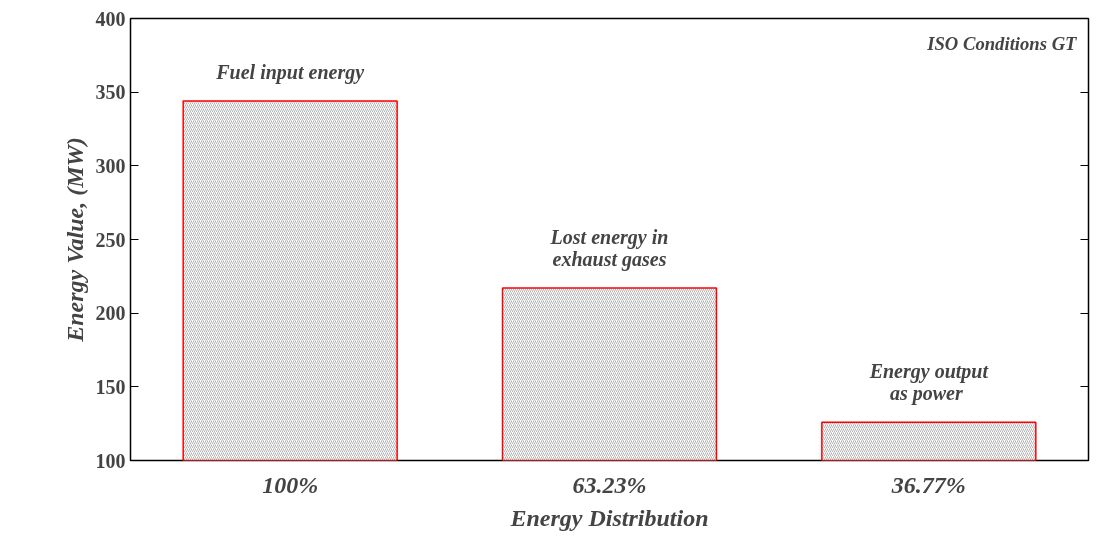  What do you see at coordinates (609, 517) in the screenshot?
I see `x-axis-title: Energy Distribution` at bounding box center [609, 517].